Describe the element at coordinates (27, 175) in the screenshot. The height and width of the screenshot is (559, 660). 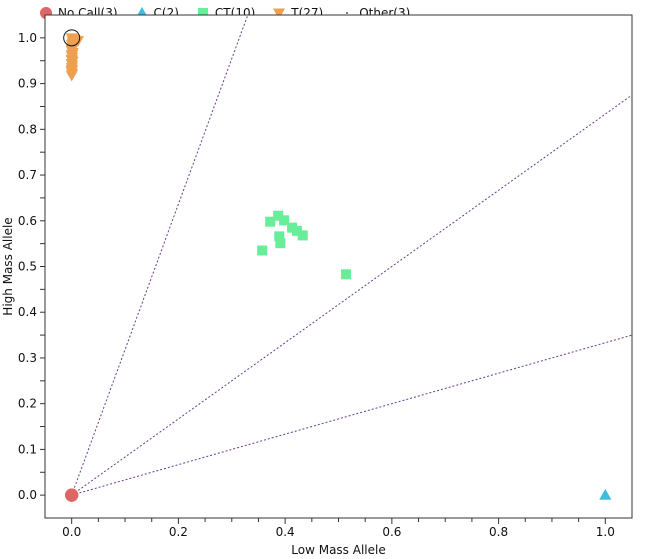
I see `y-tick-label: 0.7` at that location.